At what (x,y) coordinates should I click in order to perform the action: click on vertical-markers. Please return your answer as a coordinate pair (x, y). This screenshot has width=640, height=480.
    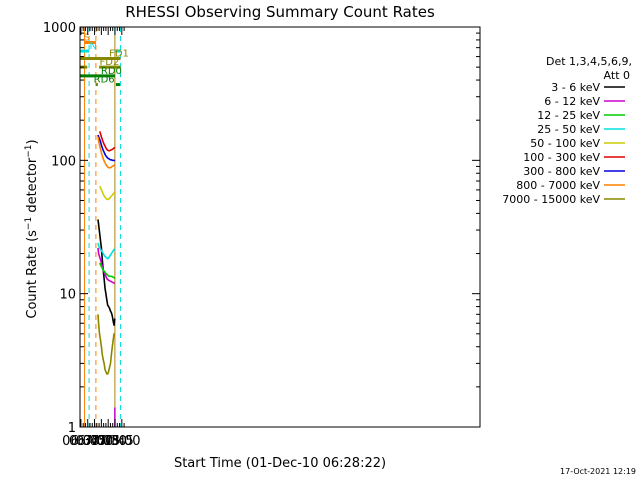
    Looking at the image, I should click on (100, 227).